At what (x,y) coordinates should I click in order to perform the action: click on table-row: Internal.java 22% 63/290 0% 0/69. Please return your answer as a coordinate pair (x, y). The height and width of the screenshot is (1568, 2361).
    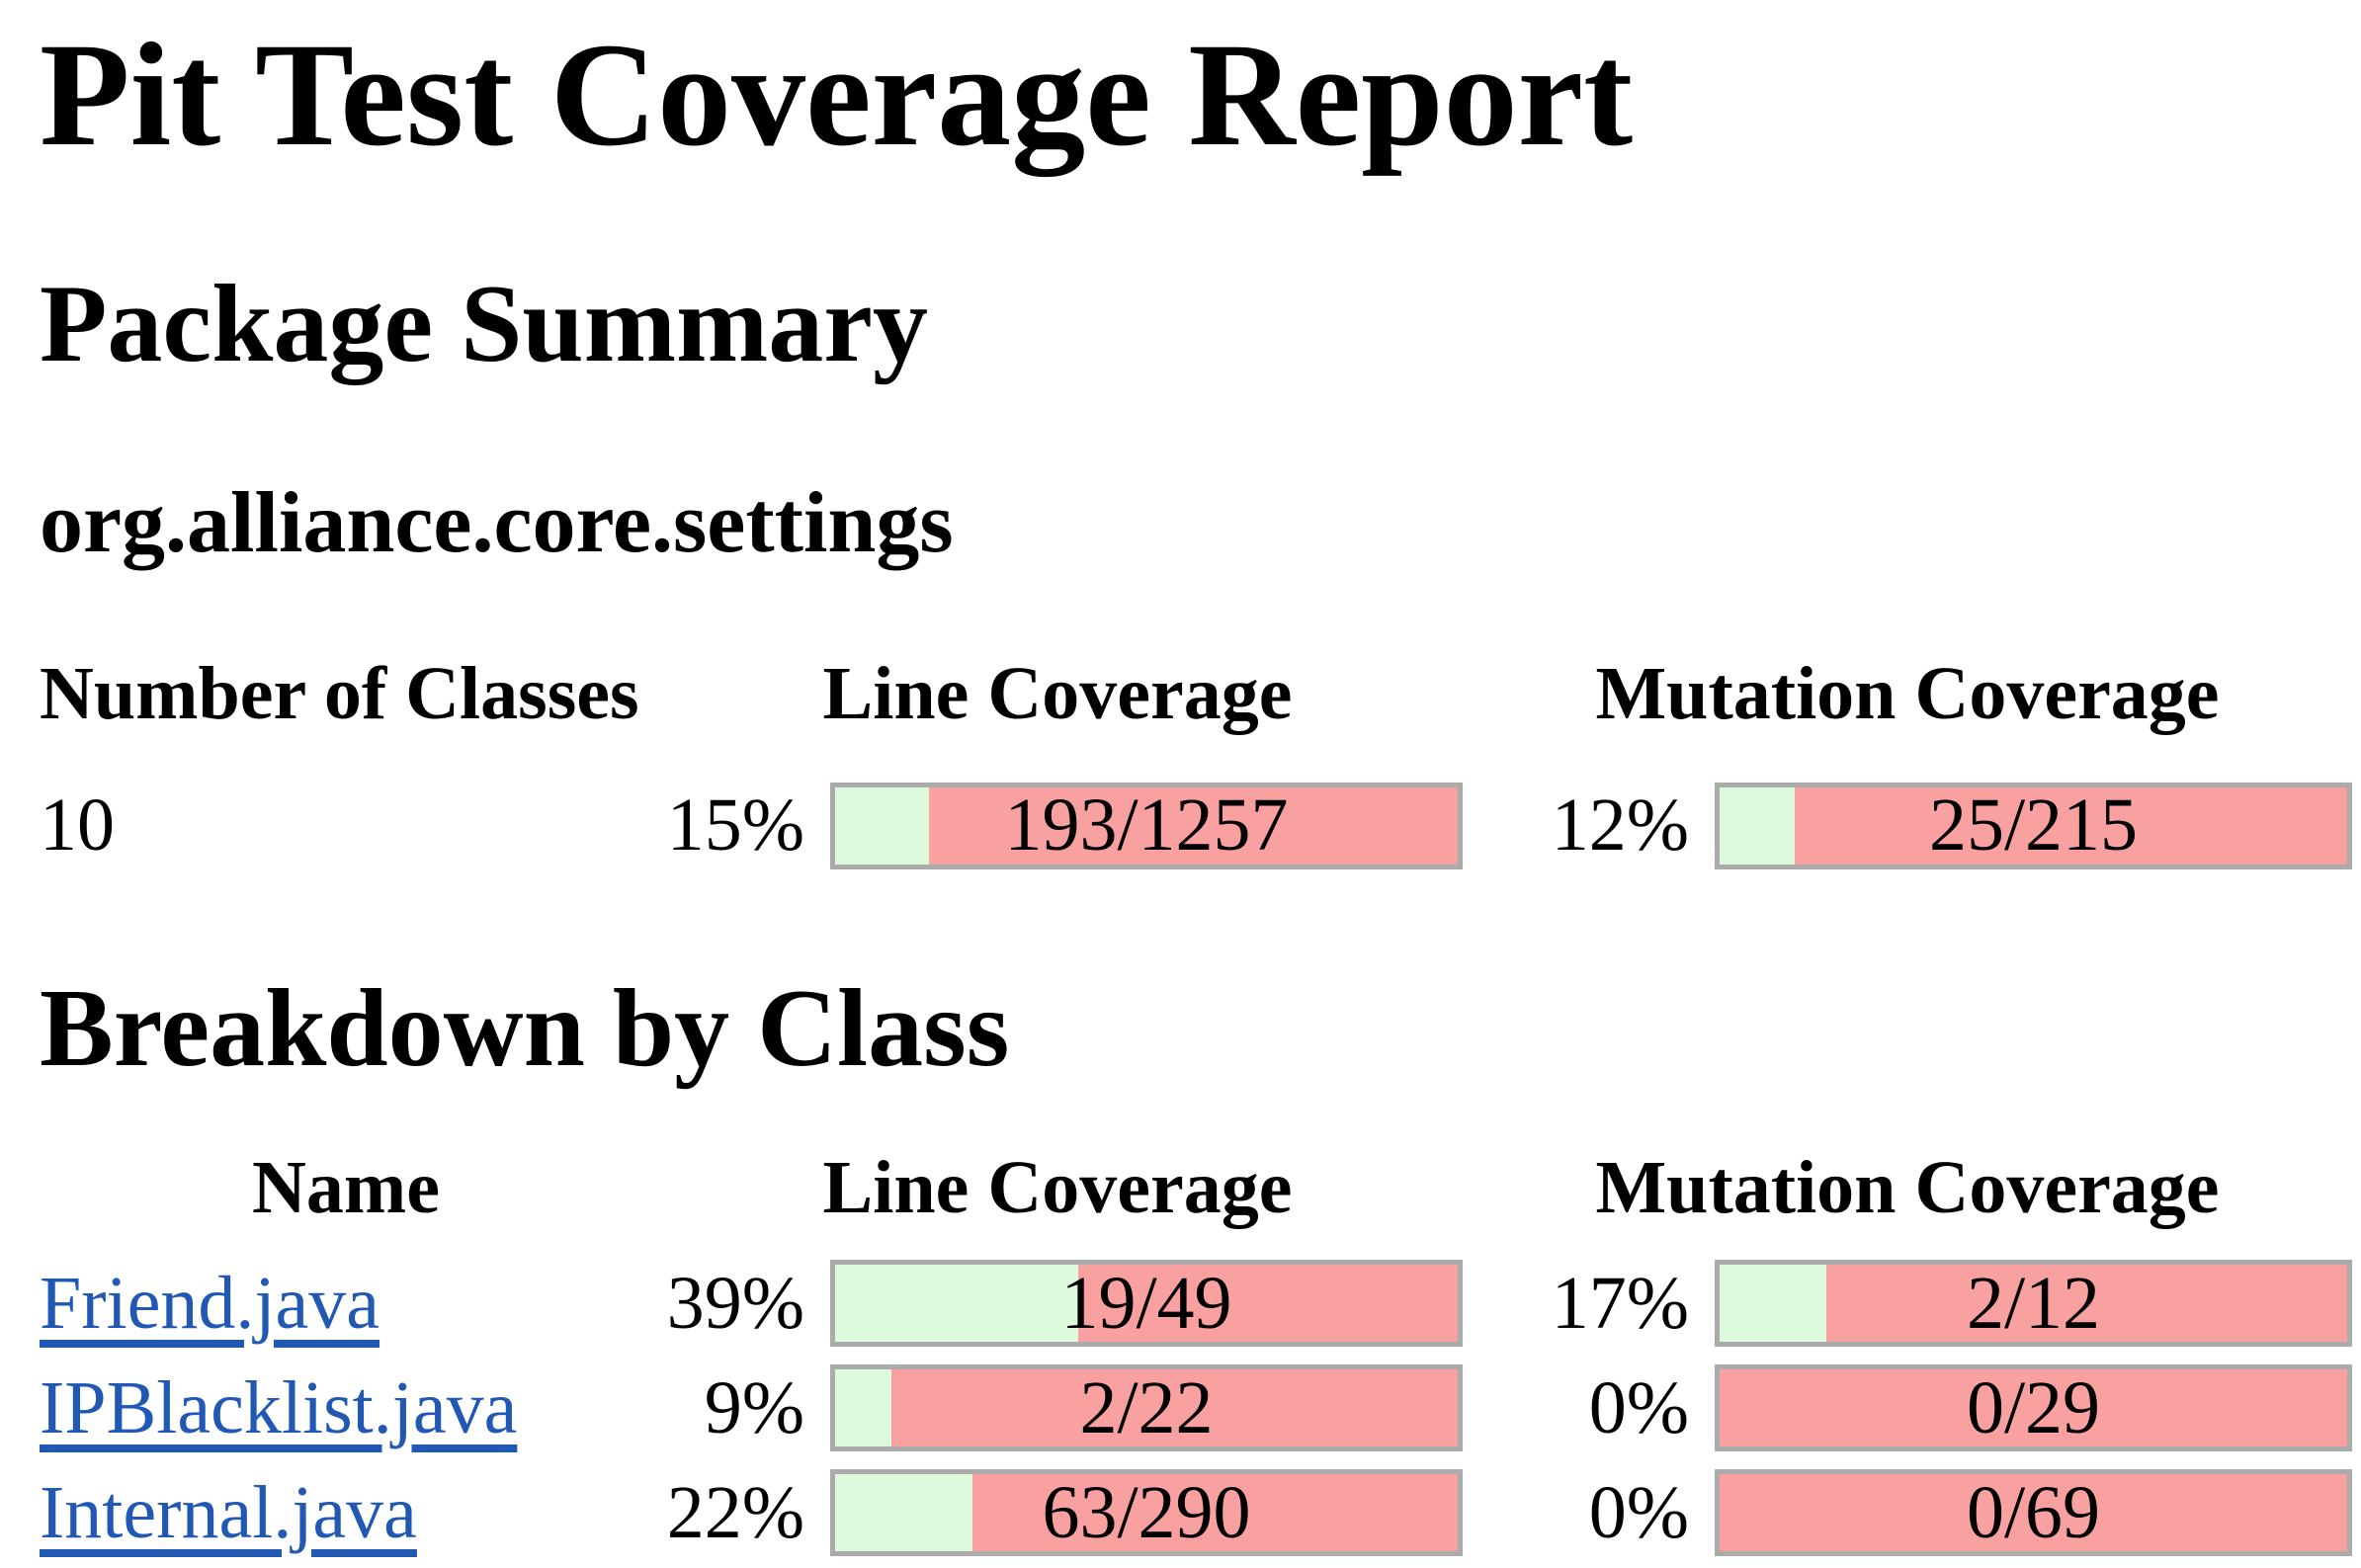
    Looking at the image, I should click on (1196, 1512).